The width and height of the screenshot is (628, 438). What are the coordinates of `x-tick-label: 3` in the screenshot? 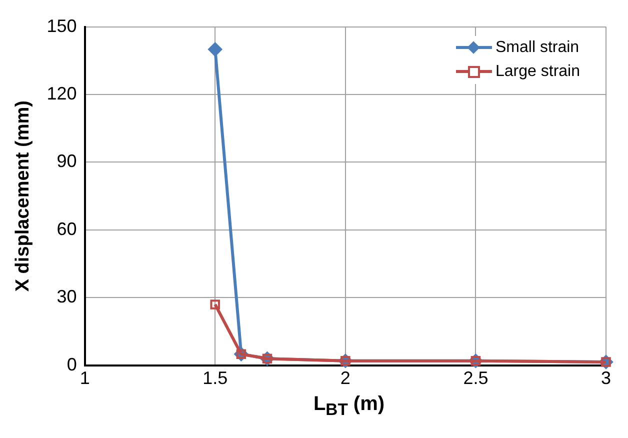 It's located at (606, 378).